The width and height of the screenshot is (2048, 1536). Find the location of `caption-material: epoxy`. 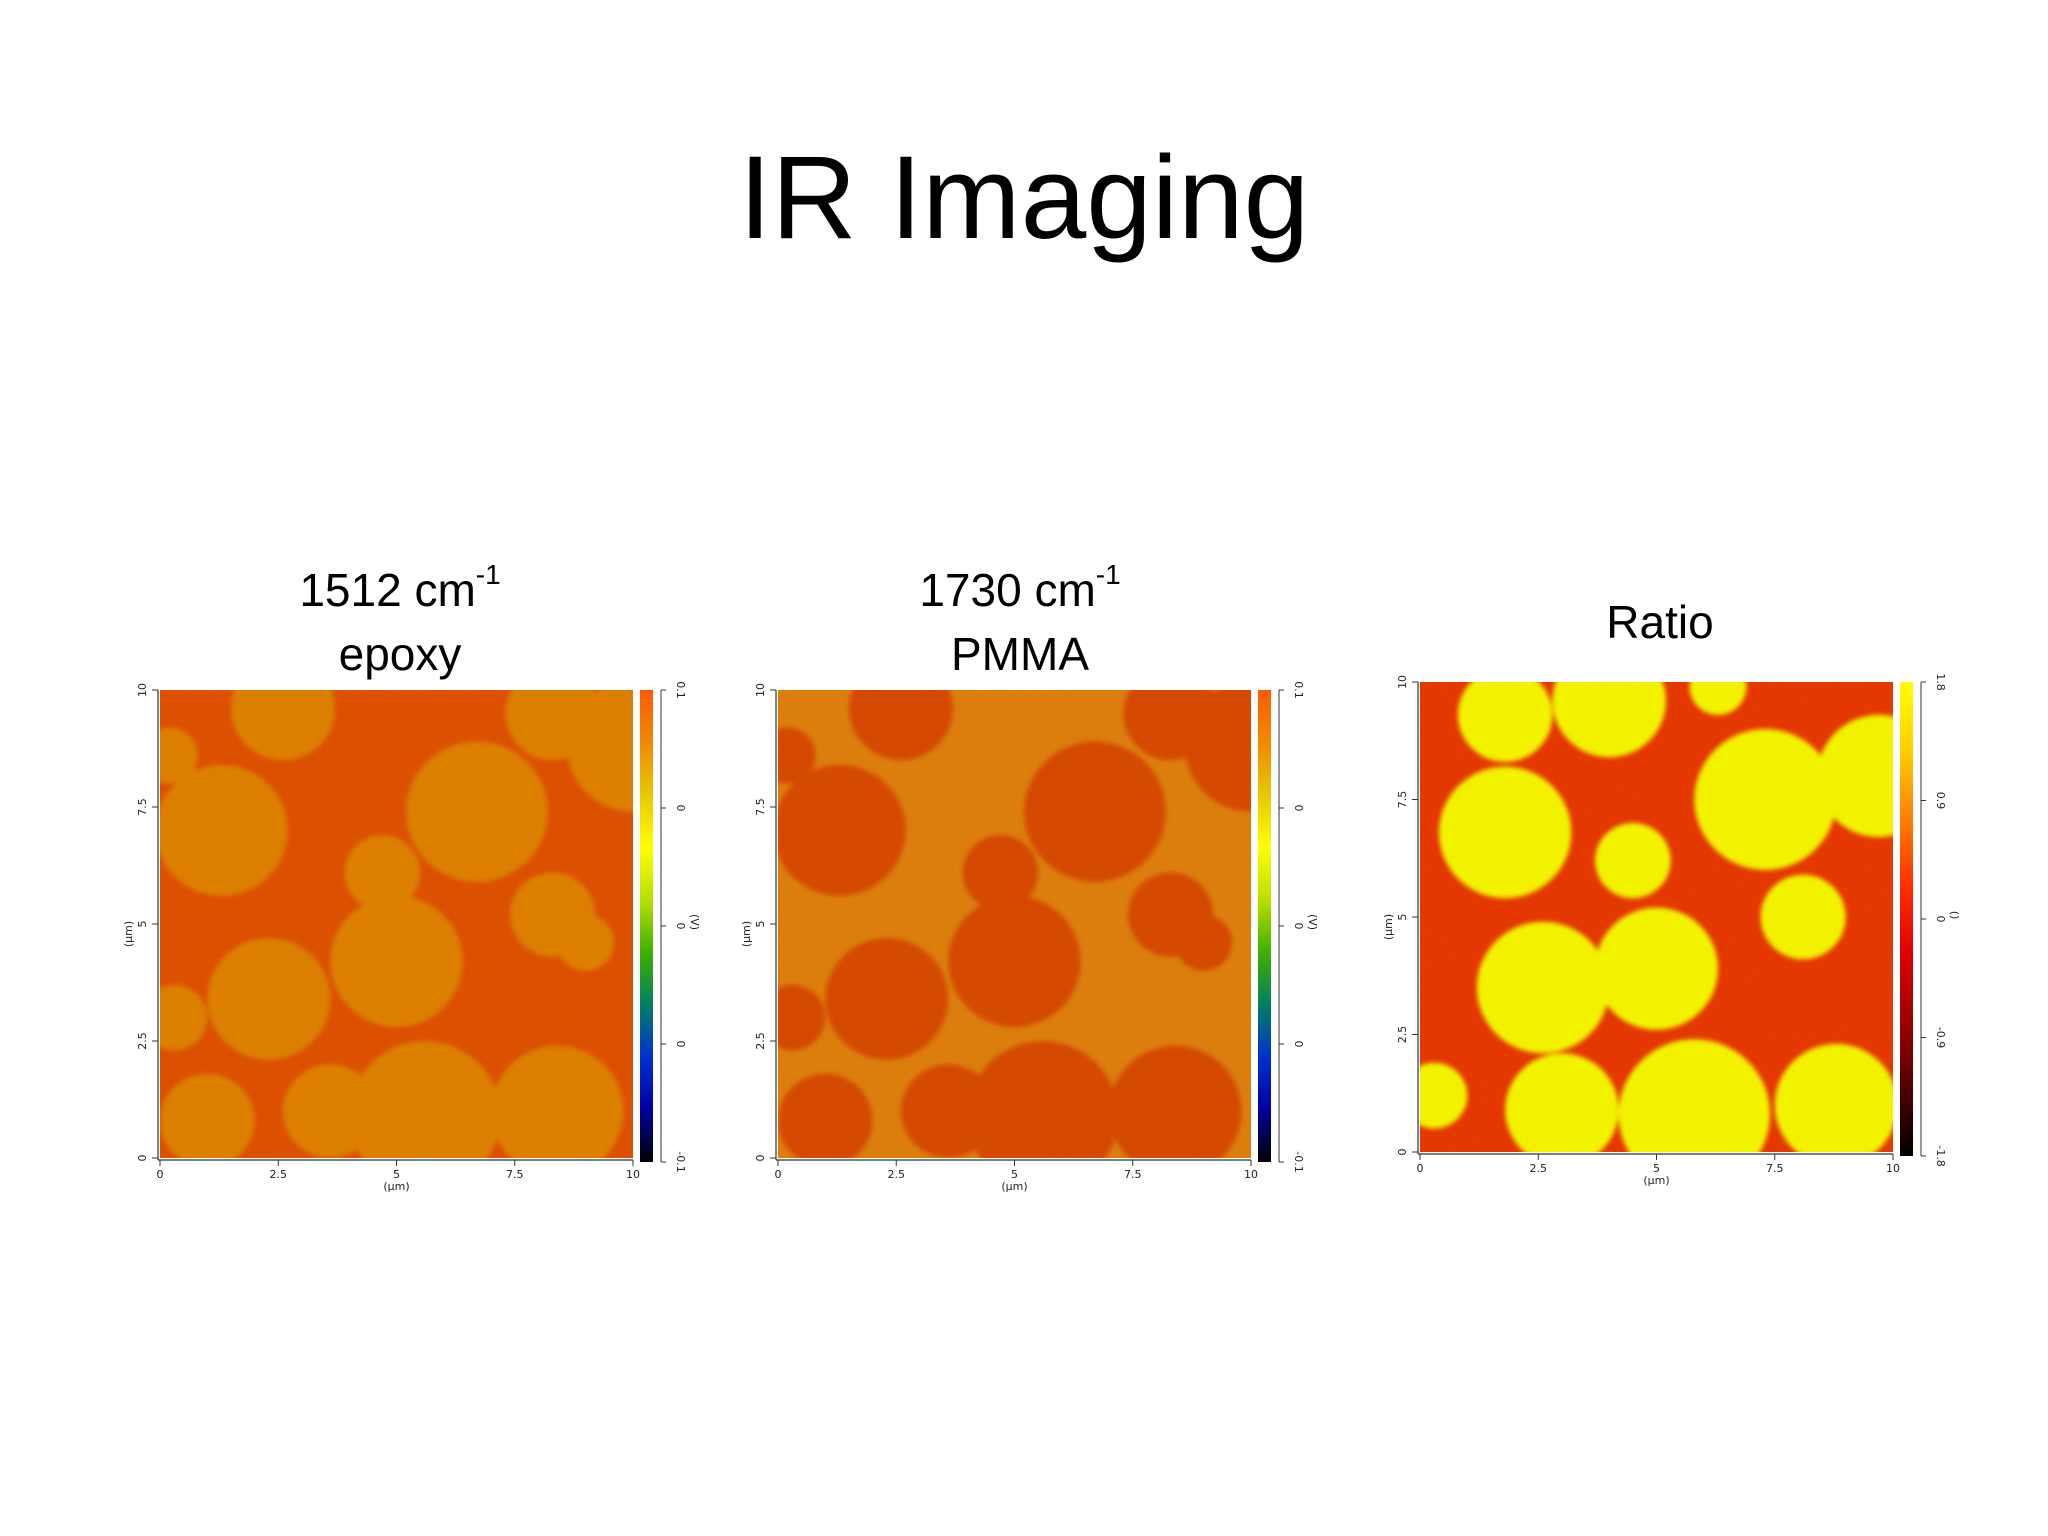

caption-material: epoxy is located at coordinates (400, 654).